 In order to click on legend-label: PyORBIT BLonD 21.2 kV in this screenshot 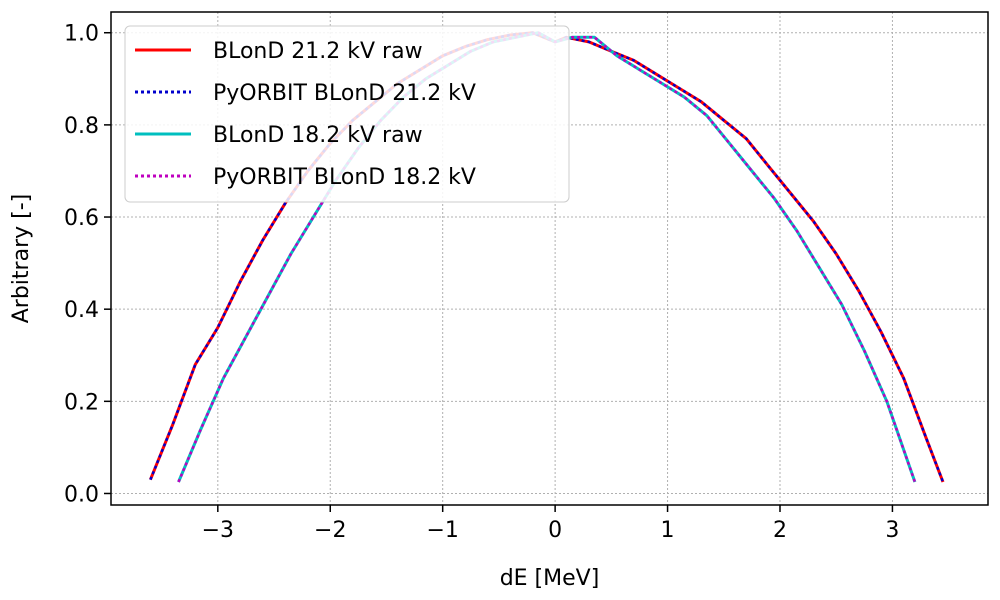, I will do `click(344, 93)`.